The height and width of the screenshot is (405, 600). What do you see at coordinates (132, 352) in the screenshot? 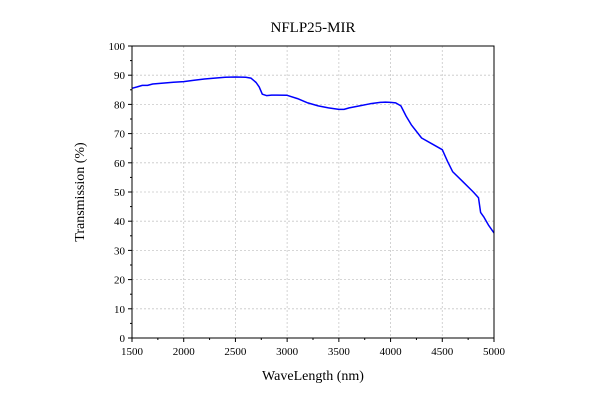
I see `x-tick-label: 1500` at bounding box center [132, 352].